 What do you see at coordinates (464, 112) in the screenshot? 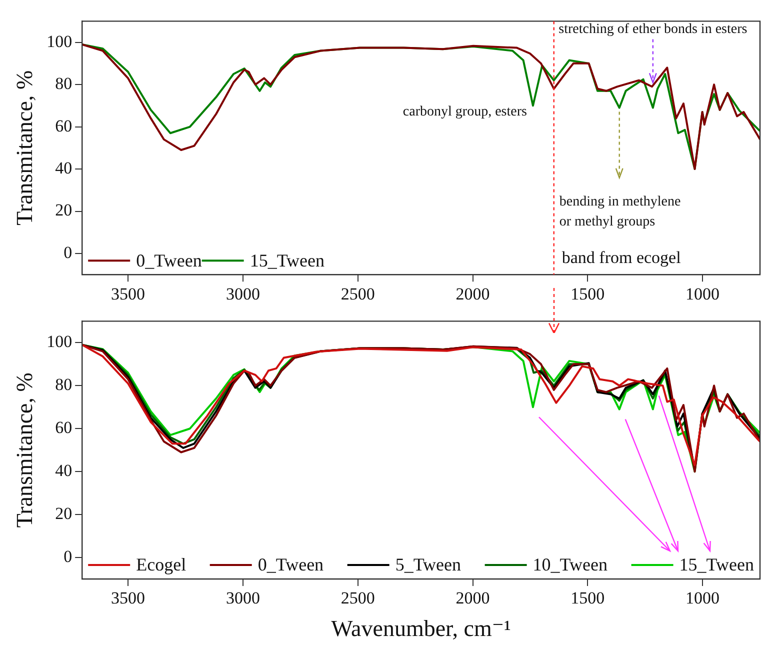
I see `annotation: carbonyl group, esters` at bounding box center [464, 112].